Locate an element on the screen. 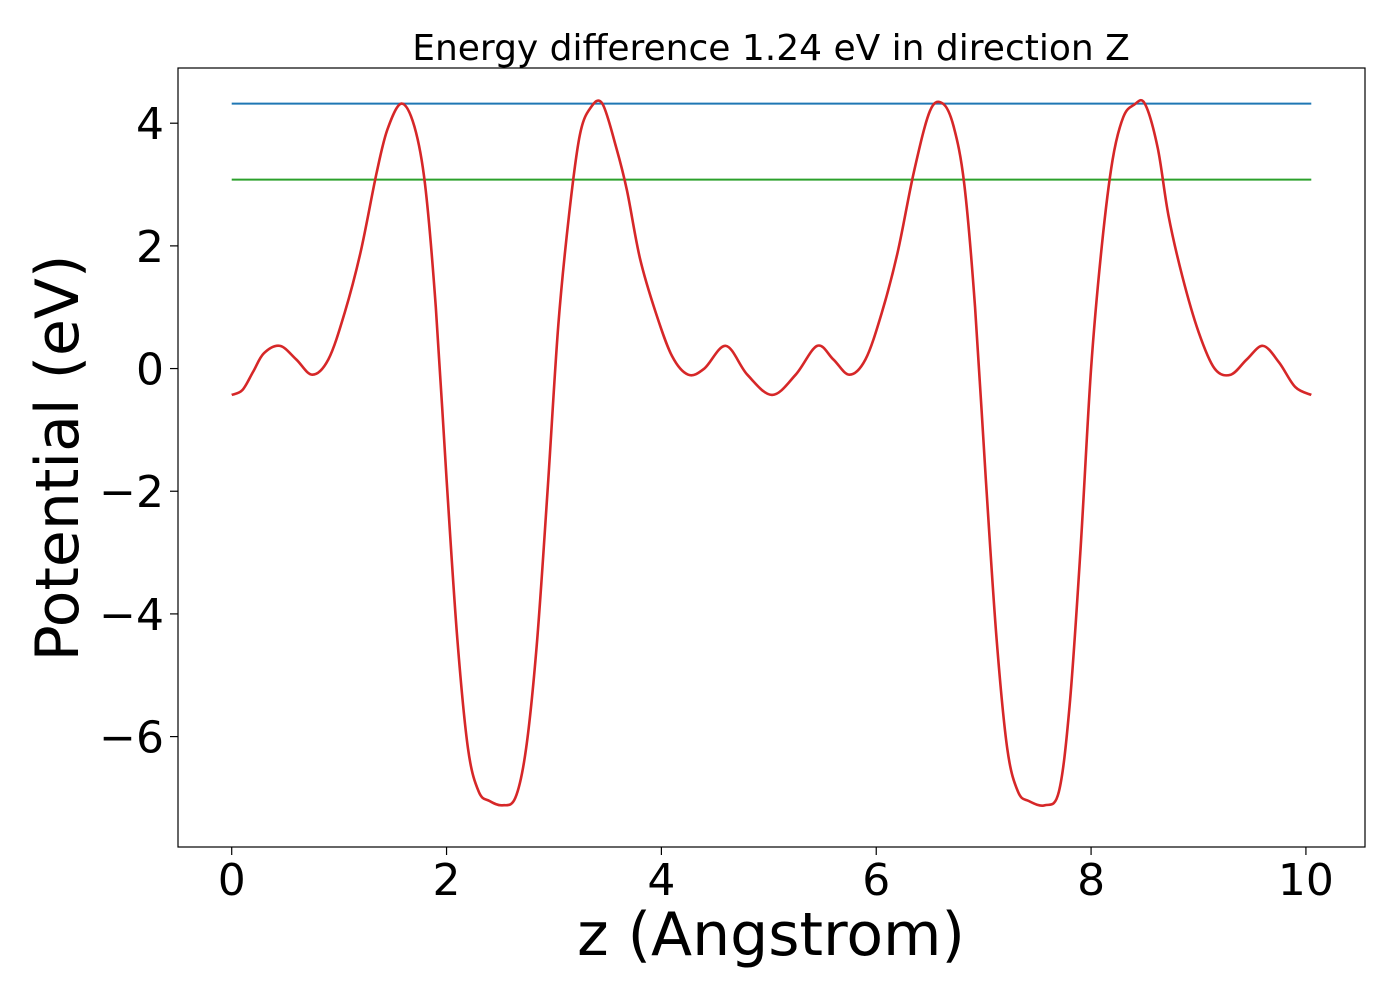 The width and height of the screenshot is (1400, 1000). x-tick-label: 2 is located at coordinates (447, 880).